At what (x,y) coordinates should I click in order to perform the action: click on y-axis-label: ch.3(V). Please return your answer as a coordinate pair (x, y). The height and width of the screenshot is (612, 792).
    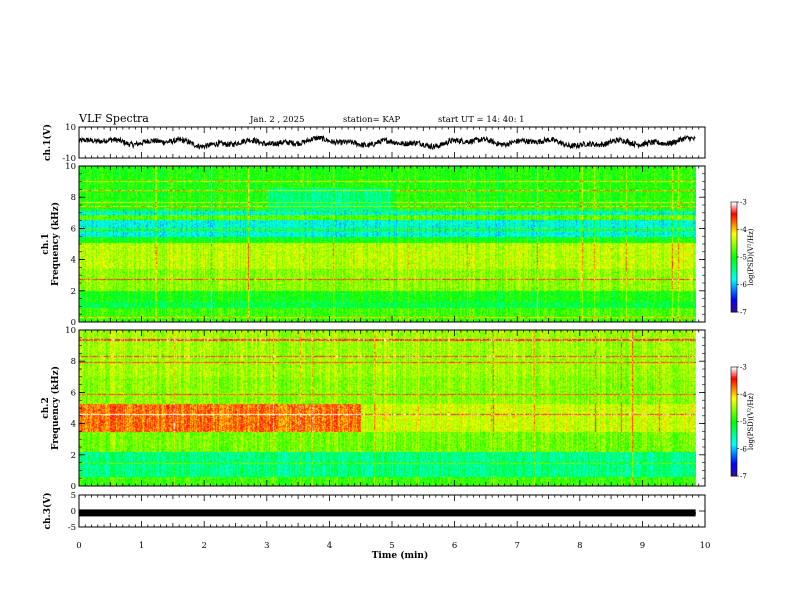
    Looking at the image, I should click on (47, 511).